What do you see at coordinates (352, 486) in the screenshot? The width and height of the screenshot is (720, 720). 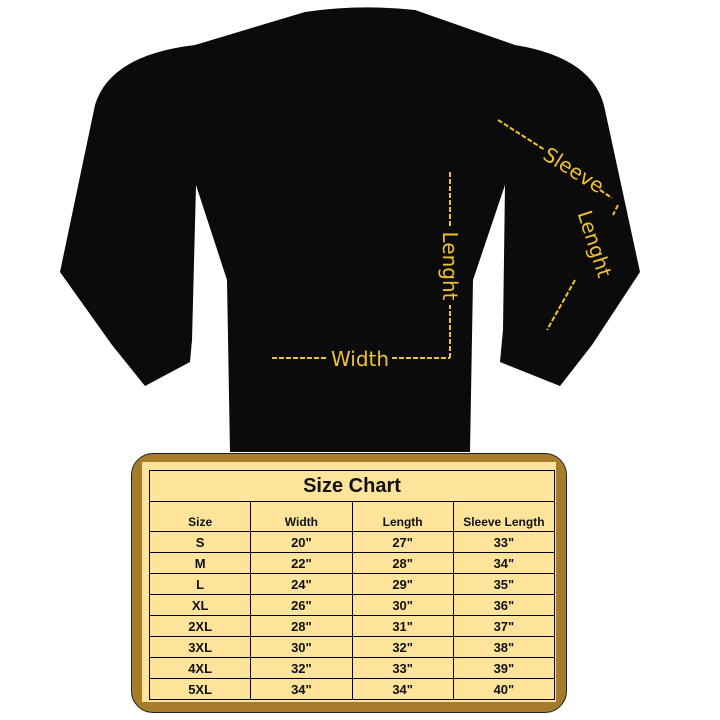 I see `size-chart-title: Size Chart` at bounding box center [352, 486].